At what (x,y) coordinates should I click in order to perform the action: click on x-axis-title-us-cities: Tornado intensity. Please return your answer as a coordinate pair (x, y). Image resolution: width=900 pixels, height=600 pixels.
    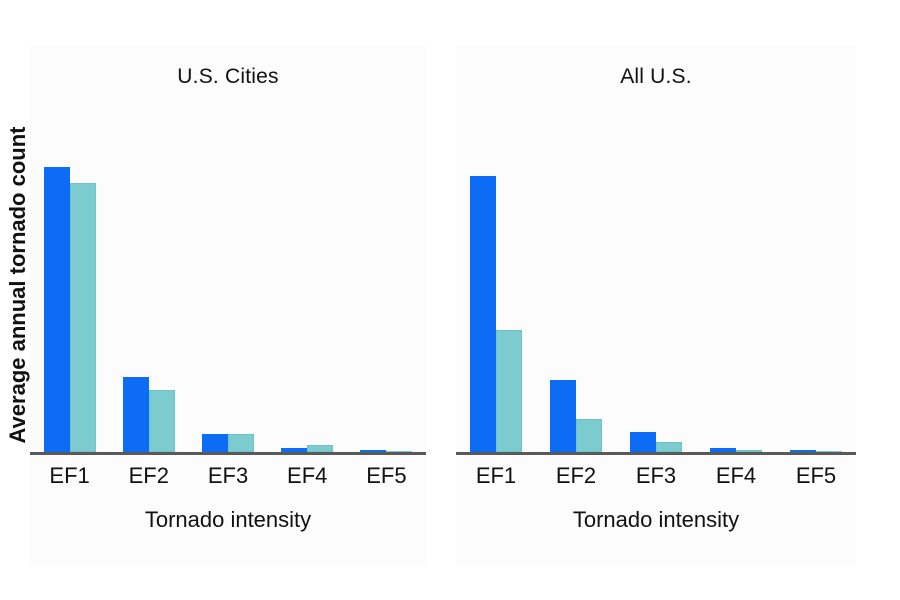
    Looking at the image, I should click on (228, 519).